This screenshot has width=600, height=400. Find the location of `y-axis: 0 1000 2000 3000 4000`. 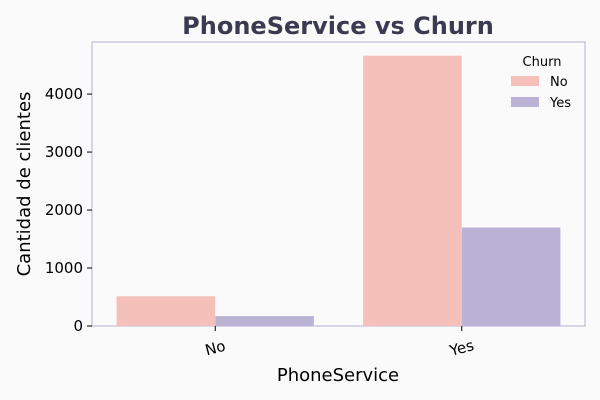

y-axis: 0 1000 2000 3000 4000 is located at coordinates (68, 210).